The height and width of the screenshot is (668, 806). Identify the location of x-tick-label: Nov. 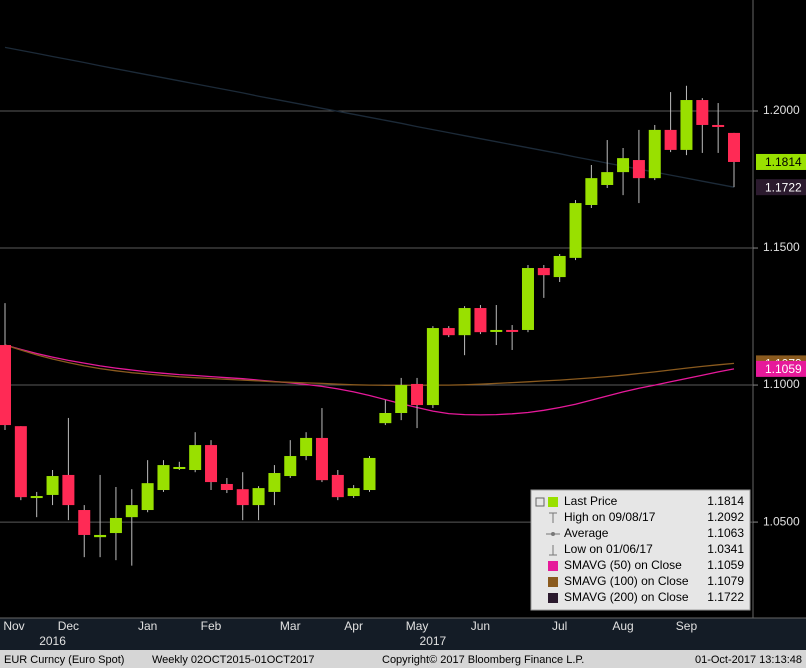
(13, 626).